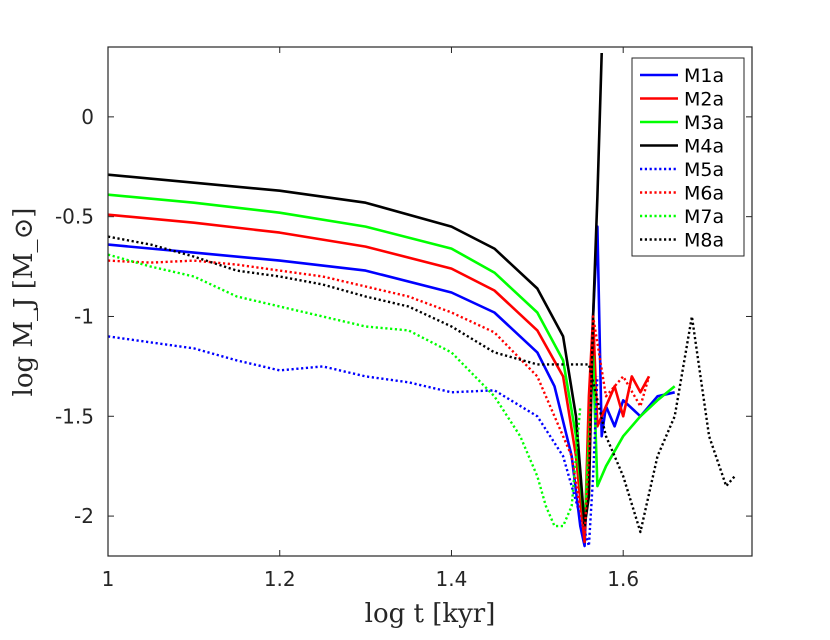  Describe the element at coordinates (704, 217) in the screenshot. I see `legend-label-m7a: M7a` at that location.